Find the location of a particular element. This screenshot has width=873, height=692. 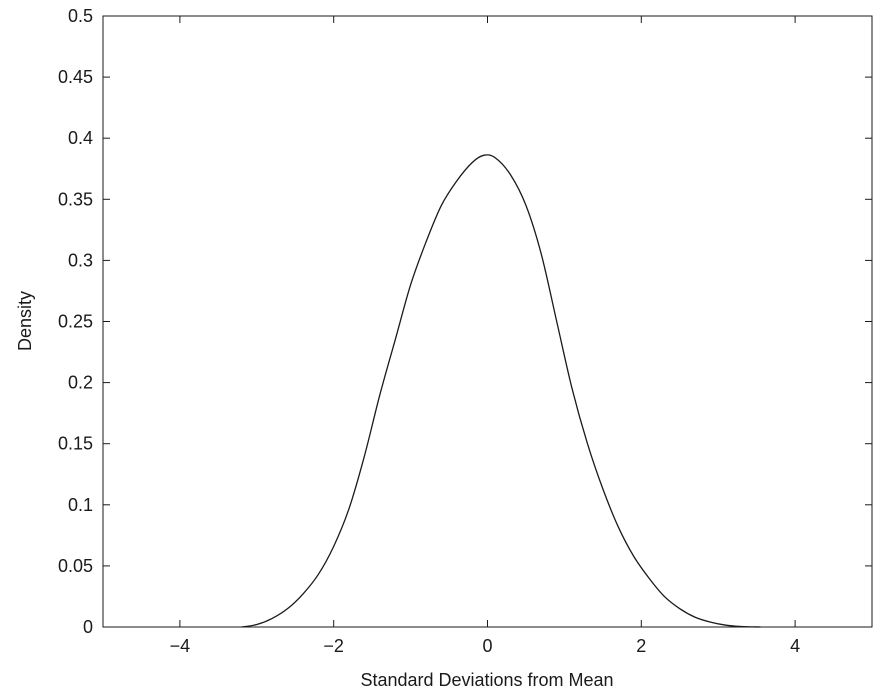

y-tick-label: 0.35 is located at coordinates (75, 199).